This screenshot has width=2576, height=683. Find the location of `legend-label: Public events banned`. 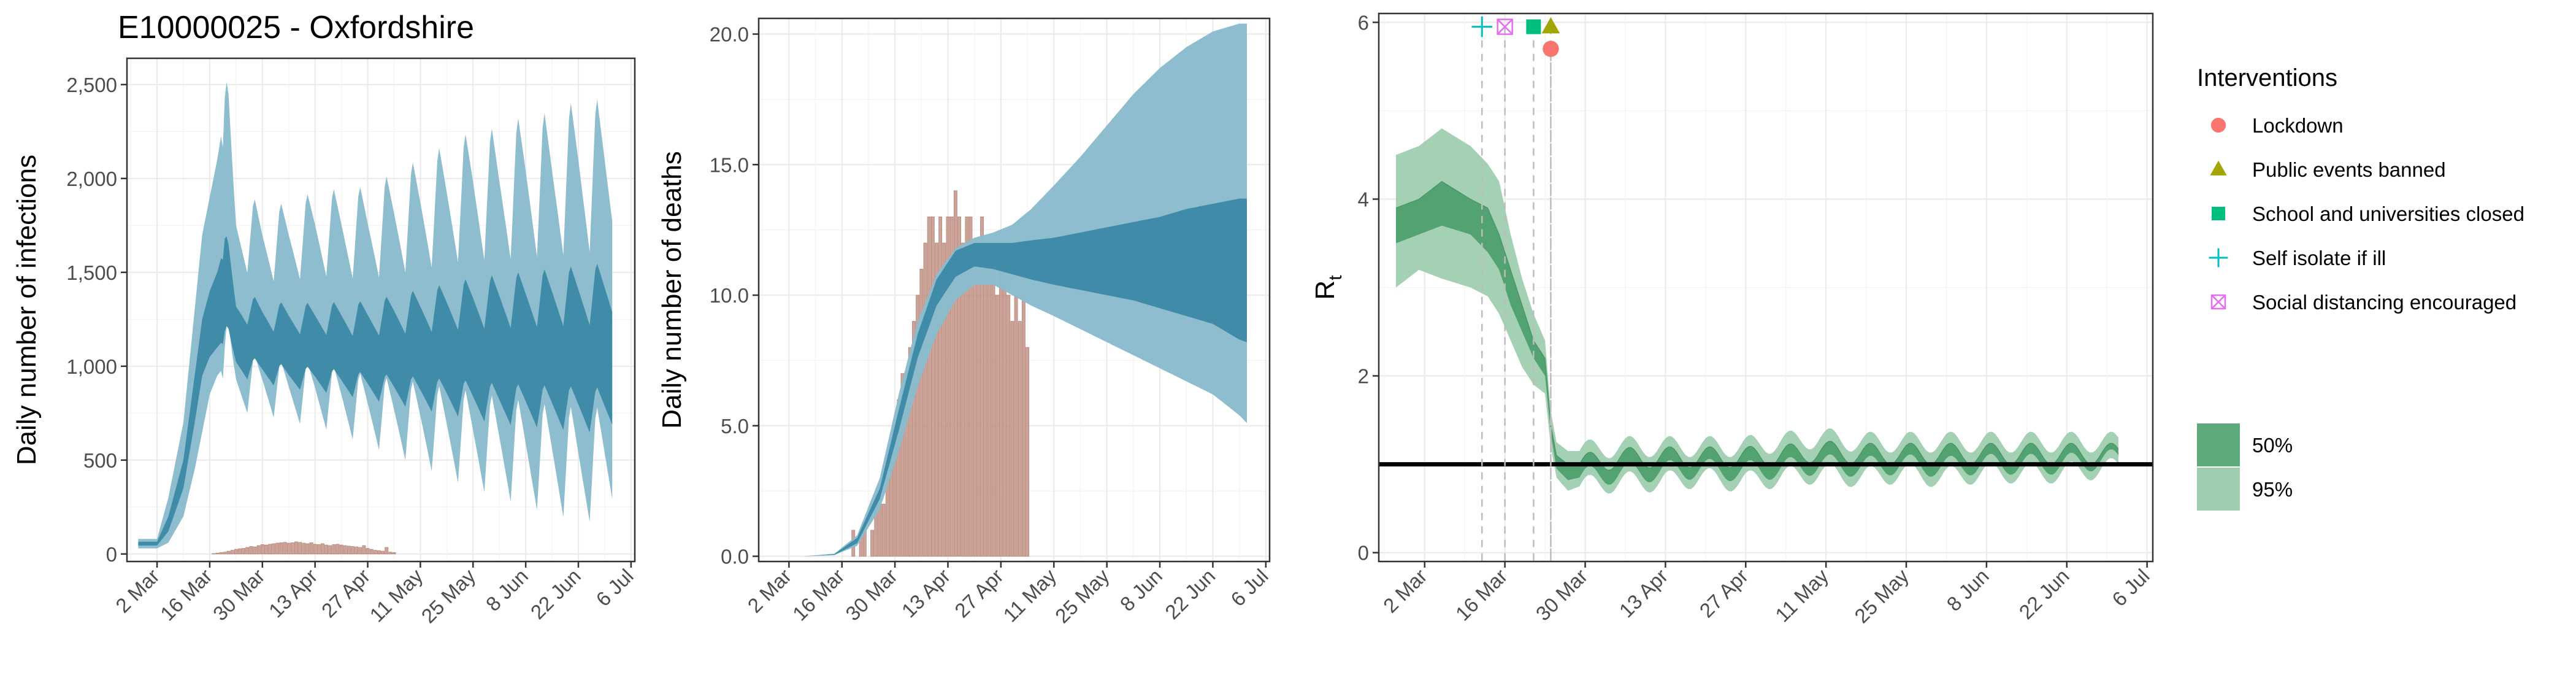

legend-label: Public events banned is located at coordinates (2349, 170).